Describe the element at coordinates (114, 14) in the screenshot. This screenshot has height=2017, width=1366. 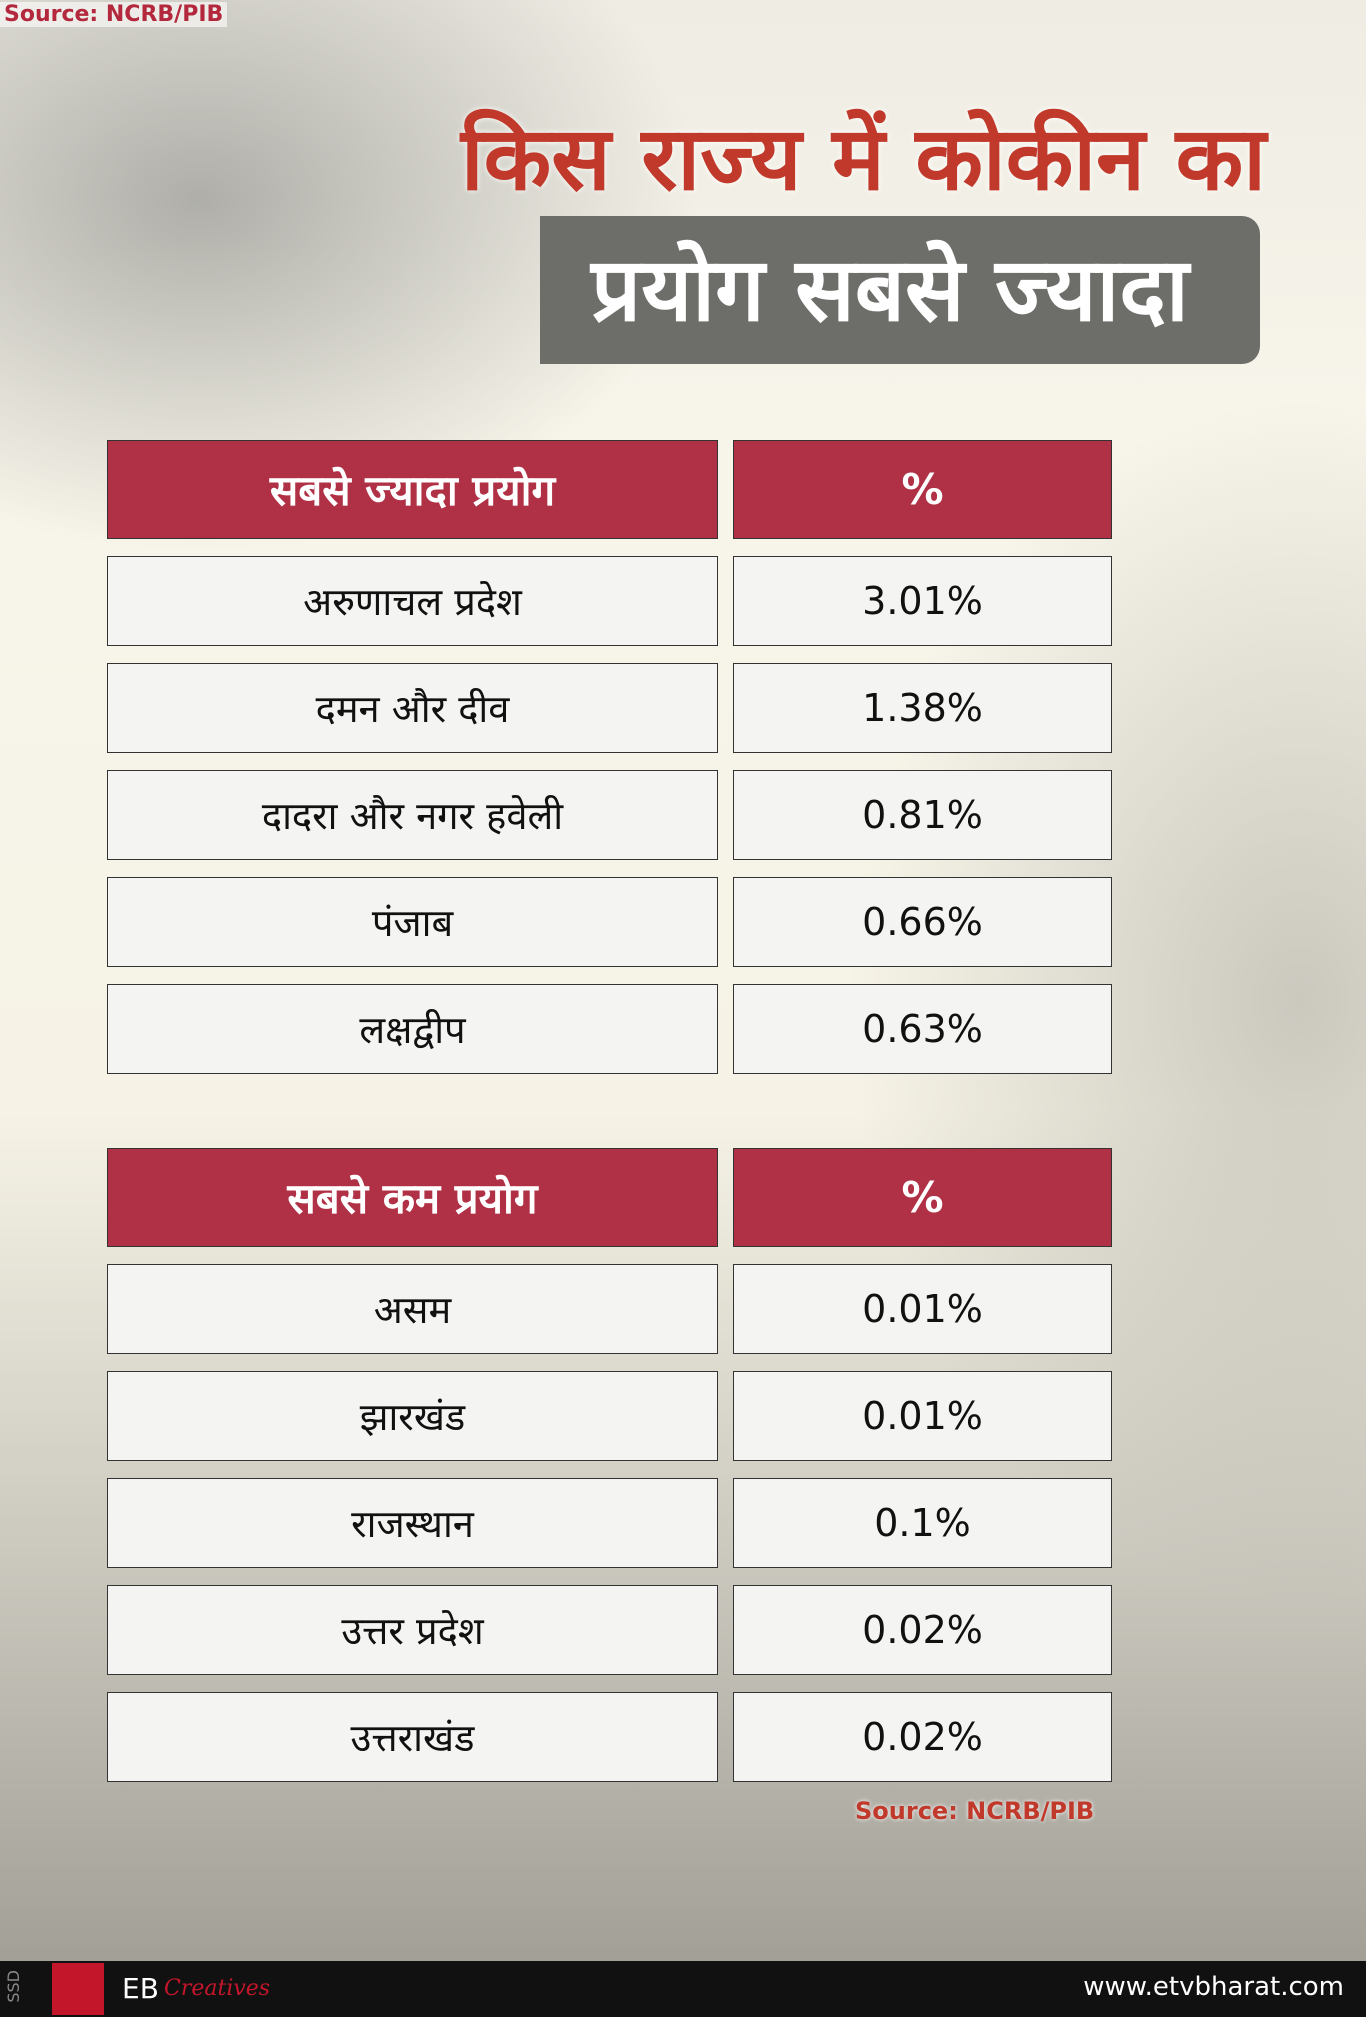
I see `source-top: Source: NCRB/PIB` at that location.